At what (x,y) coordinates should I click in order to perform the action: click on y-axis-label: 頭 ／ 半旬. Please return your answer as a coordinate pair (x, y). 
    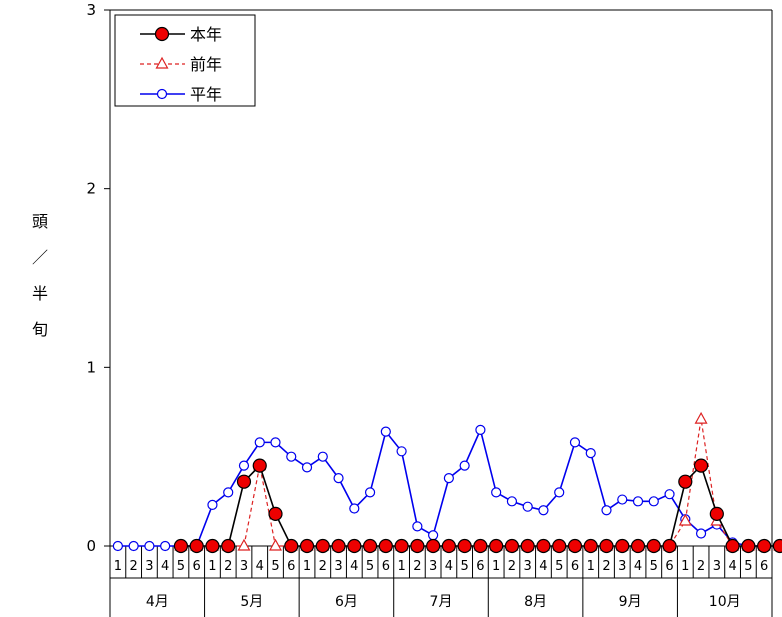
    Looking at the image, I should click on (40, 275).